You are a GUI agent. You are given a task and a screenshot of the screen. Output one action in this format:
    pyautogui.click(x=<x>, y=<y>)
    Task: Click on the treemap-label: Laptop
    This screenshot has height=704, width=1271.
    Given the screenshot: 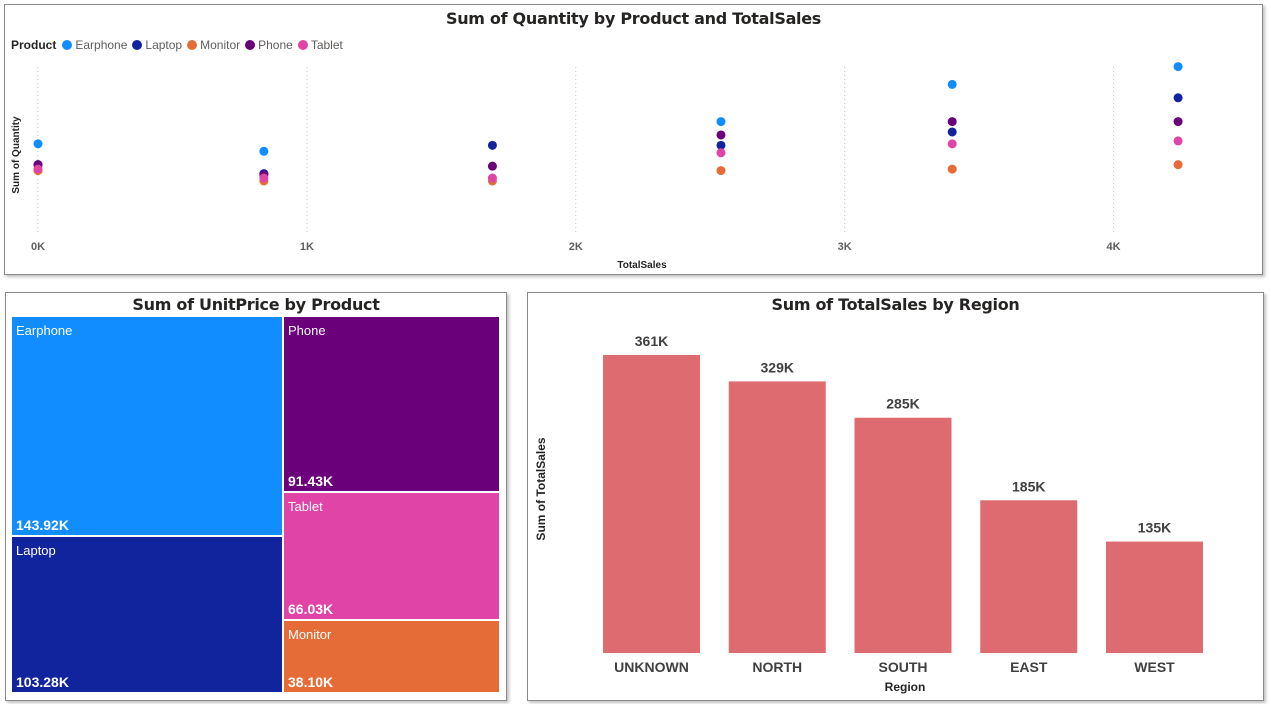 What is the action you would take?
    pyautogui.click(x=36, y=550)
    